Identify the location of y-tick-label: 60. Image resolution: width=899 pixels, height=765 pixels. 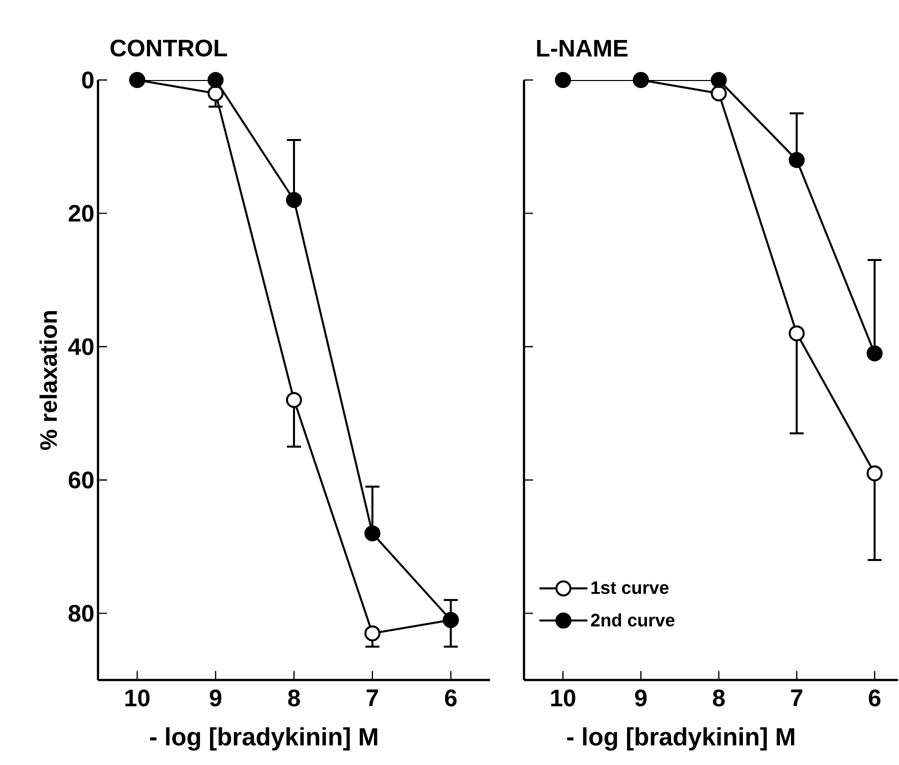
(81, 480).